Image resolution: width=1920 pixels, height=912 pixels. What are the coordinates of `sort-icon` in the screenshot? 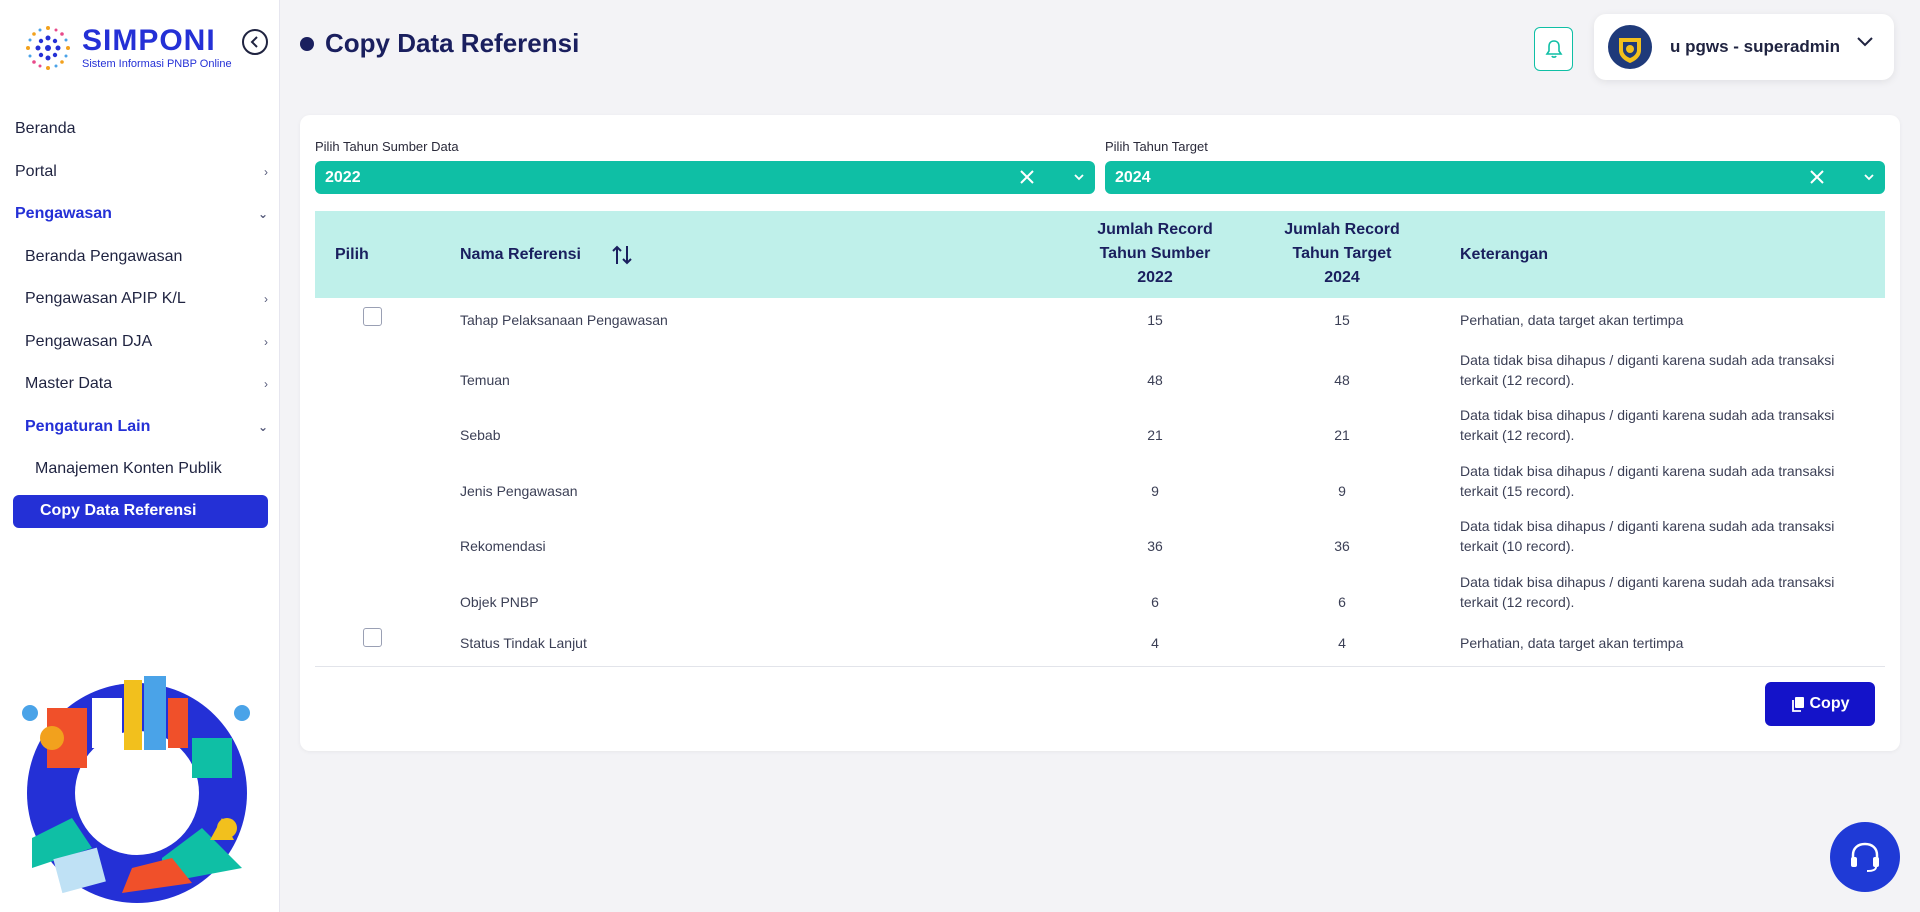 It's located at (622, 255).